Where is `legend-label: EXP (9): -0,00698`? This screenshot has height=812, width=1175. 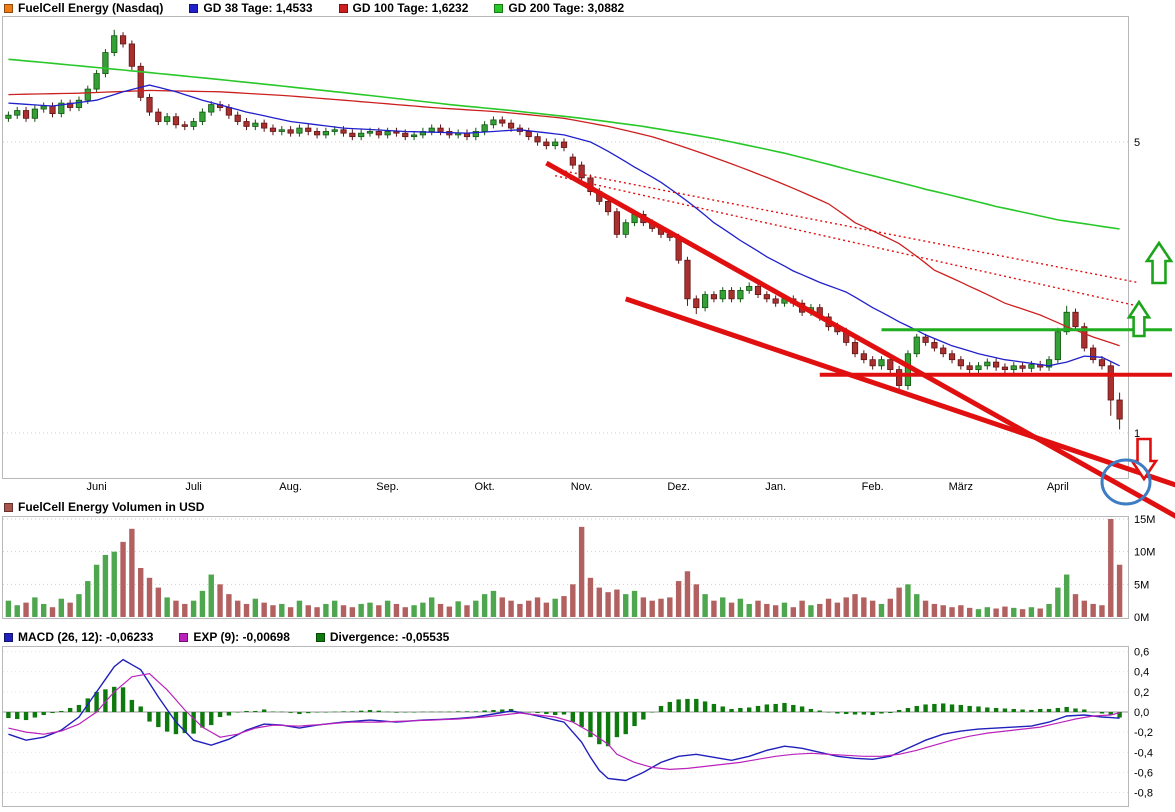
legend-label: EXP (9): -0,00698 is located at coordinates (241, 637).